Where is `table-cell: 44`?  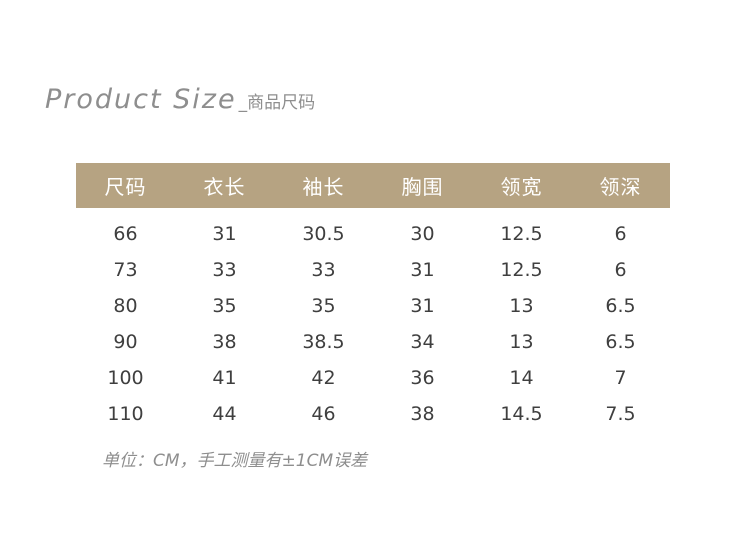 table-cell: 44 is located at coordinates (224, 414).